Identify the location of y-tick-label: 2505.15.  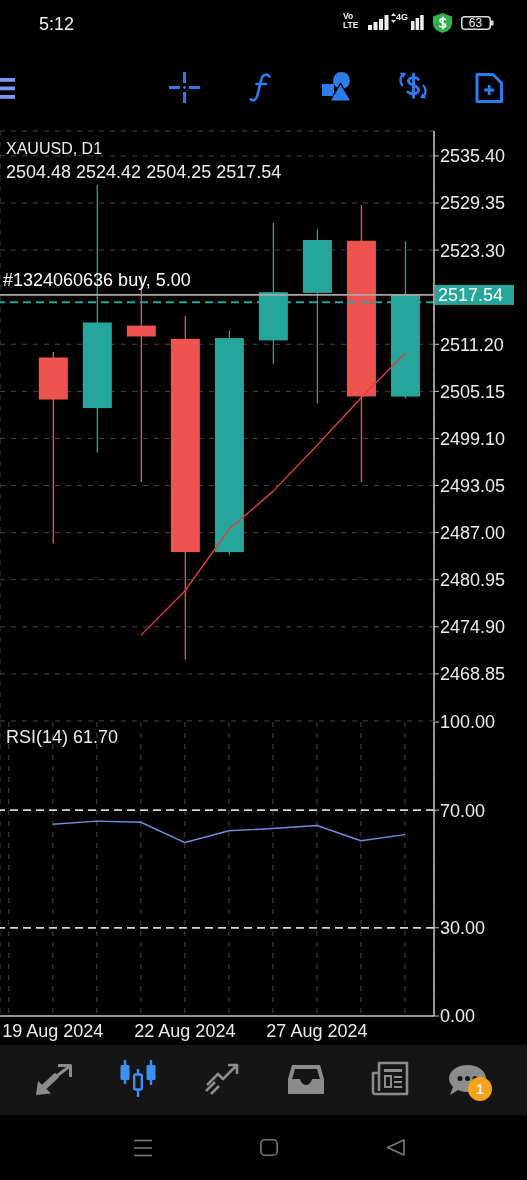
(473, 391).